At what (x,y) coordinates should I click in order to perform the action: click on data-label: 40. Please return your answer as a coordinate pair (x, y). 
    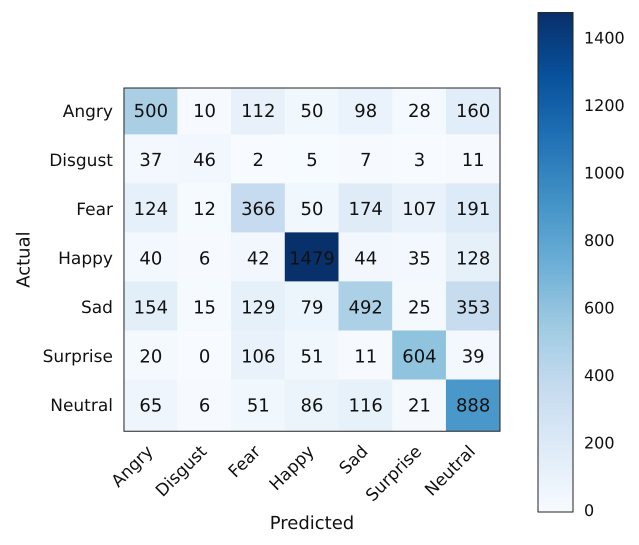
    Looking at the image, I should click on (150, 259).